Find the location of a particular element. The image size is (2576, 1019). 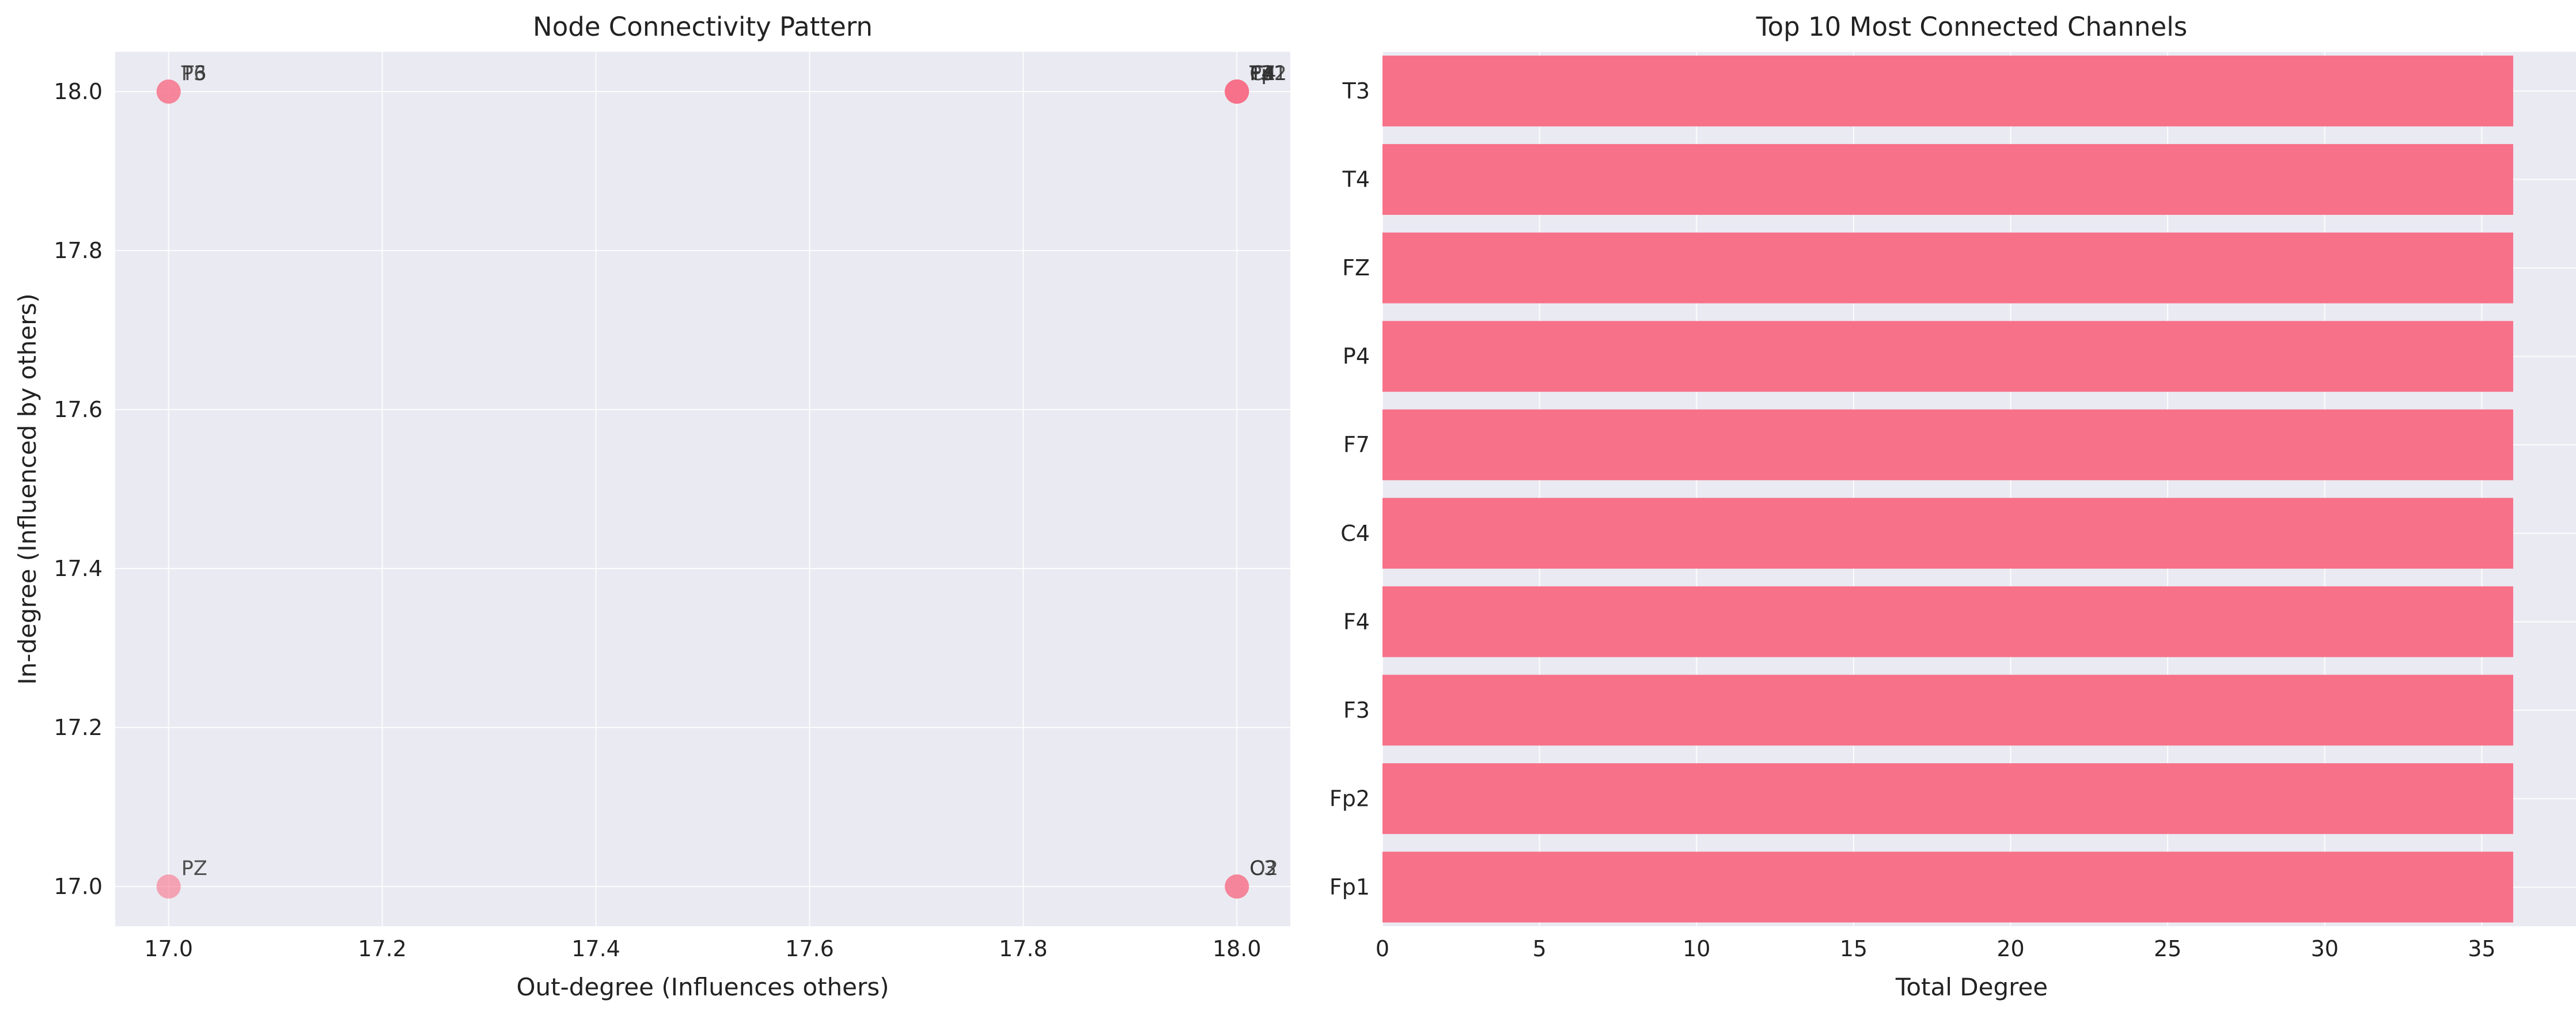

bar-category-label: F7 is located at coordinates (1356, 444).